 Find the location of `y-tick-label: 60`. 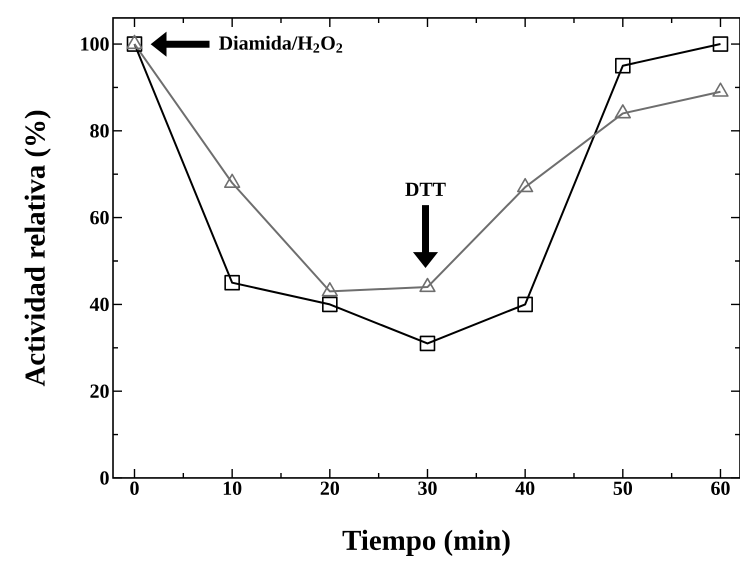

y-tick-label: 60 is located at coordinates (99, 217).